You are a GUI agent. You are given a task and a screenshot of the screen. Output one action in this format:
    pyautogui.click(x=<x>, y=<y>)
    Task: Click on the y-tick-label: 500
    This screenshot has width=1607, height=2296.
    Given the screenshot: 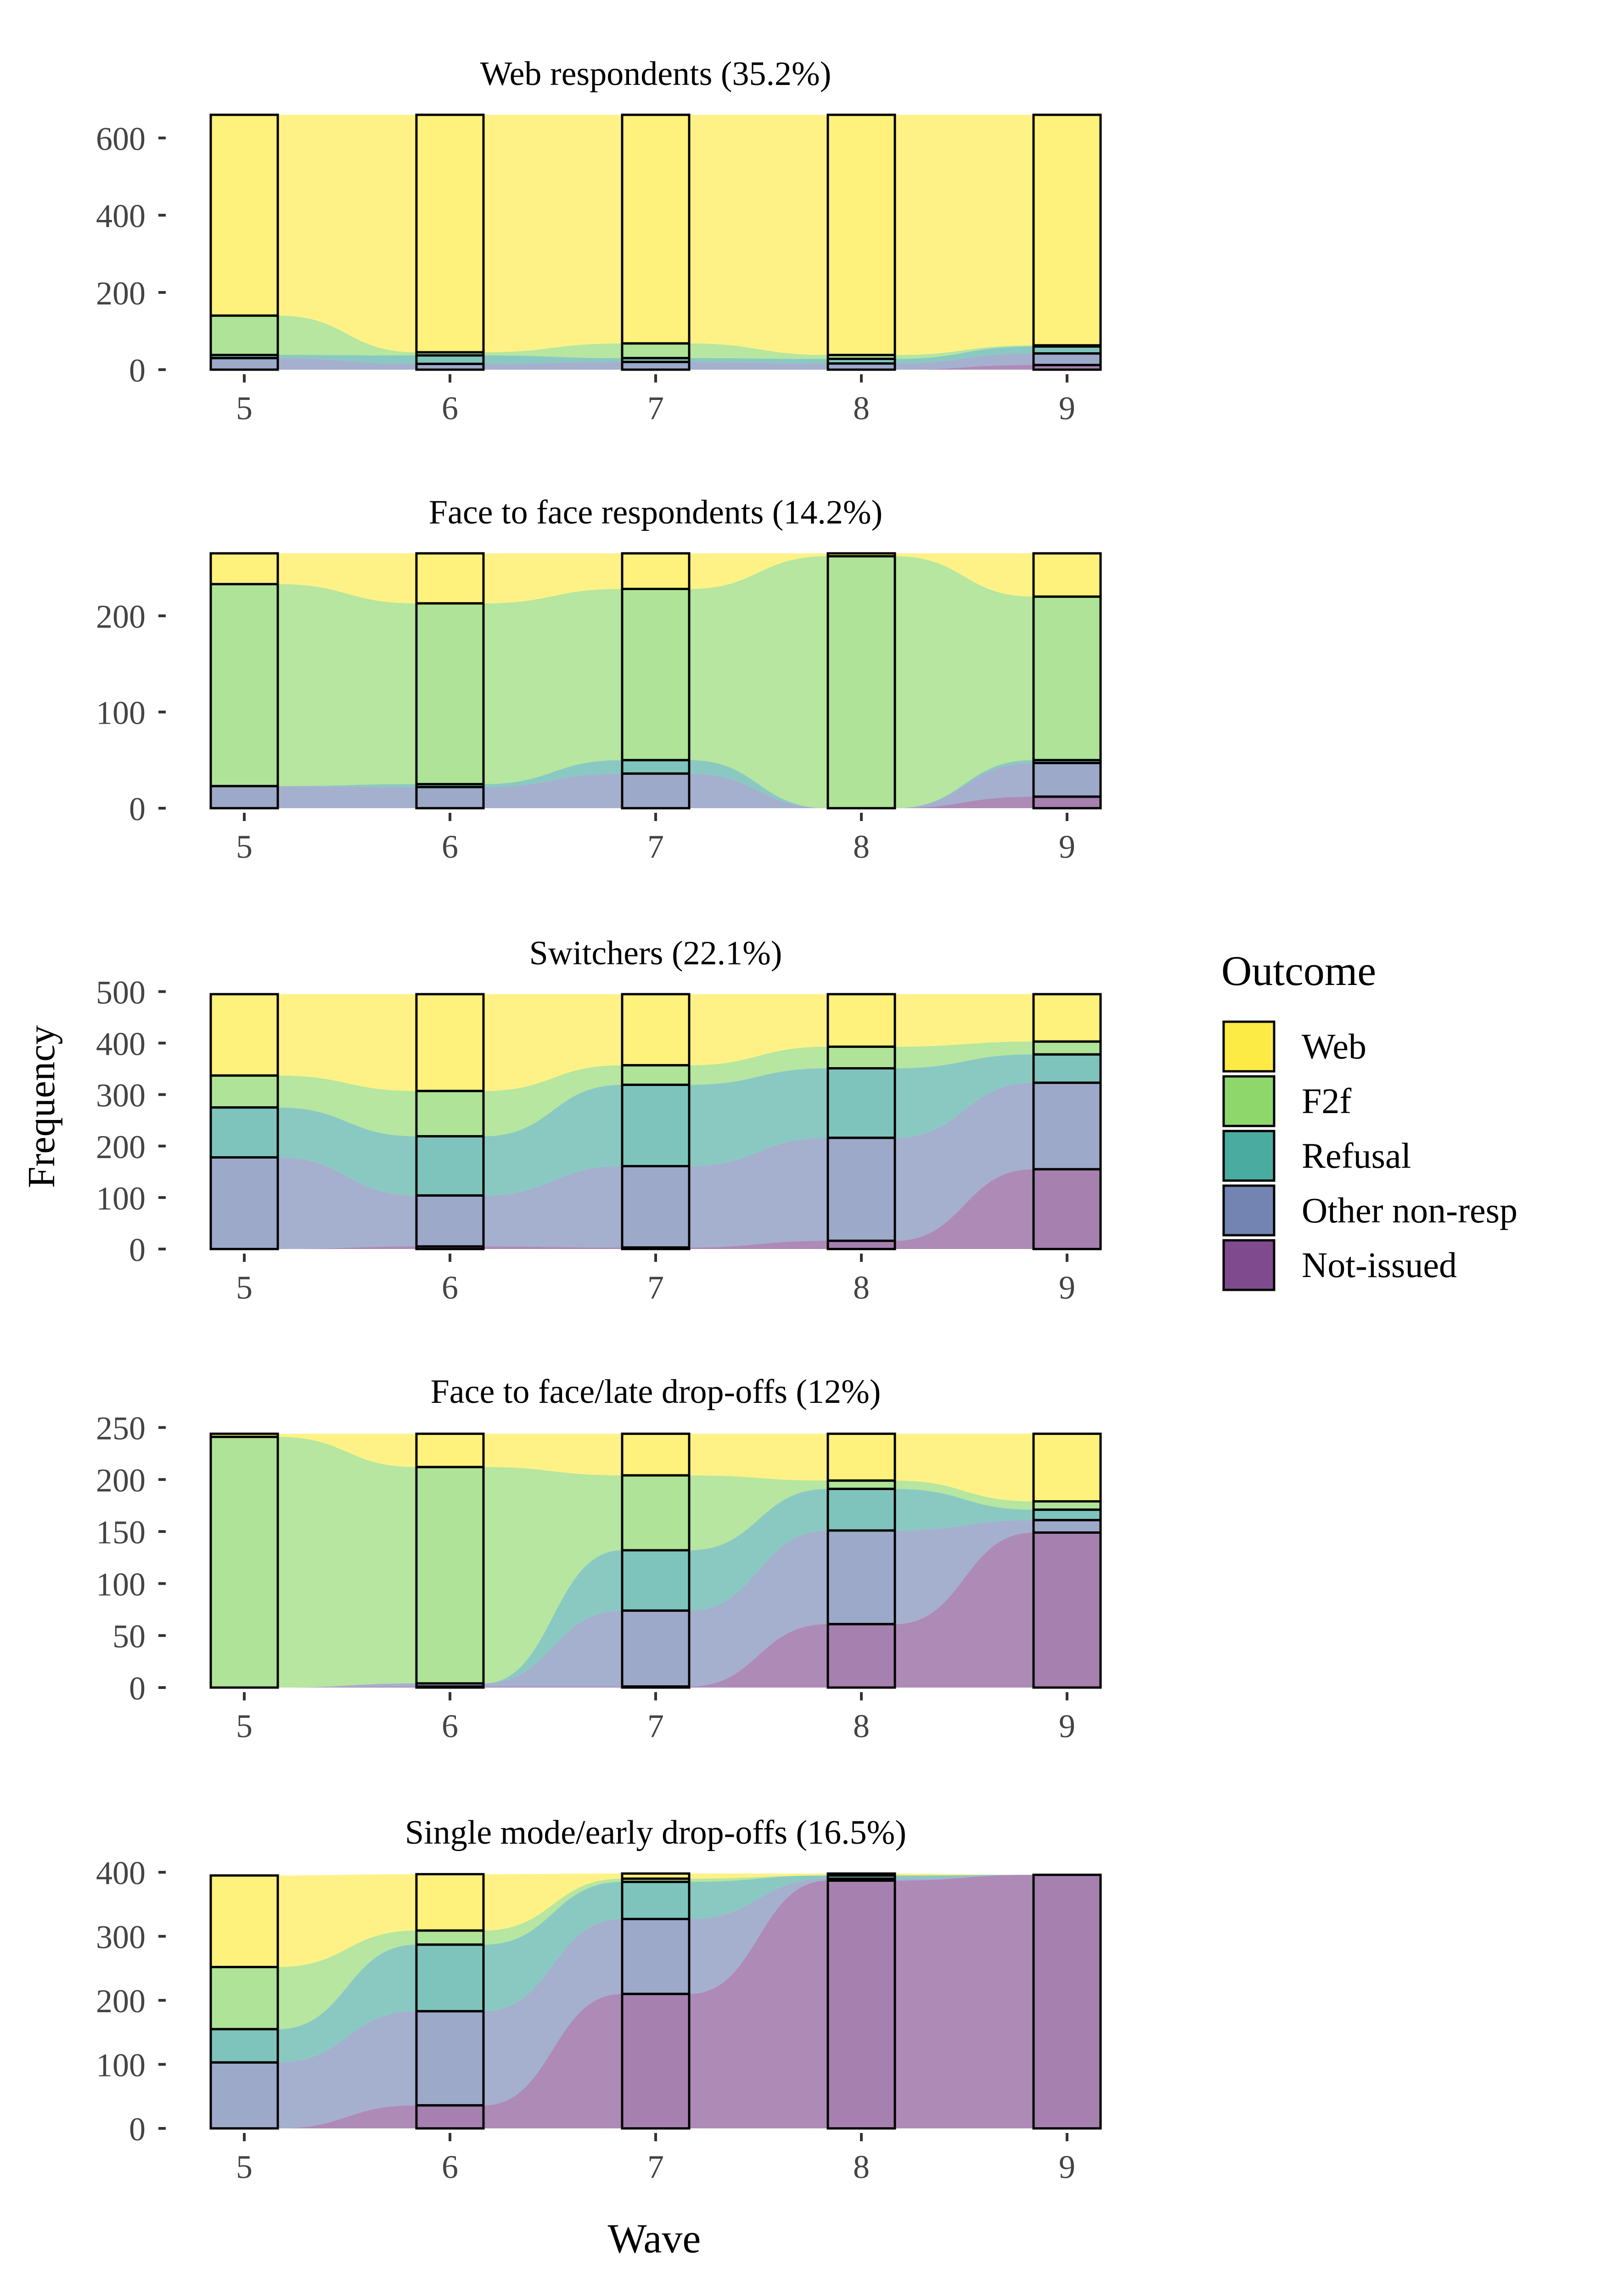 What is the action you would take?
    pyautogui.click(x=121, y=993)
    